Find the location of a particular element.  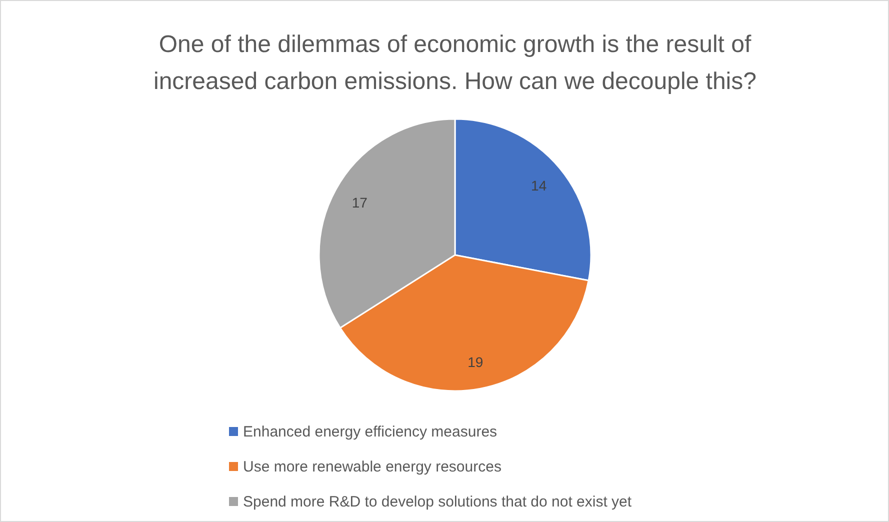

data-label: 14 is located at coordinates (539, 186).